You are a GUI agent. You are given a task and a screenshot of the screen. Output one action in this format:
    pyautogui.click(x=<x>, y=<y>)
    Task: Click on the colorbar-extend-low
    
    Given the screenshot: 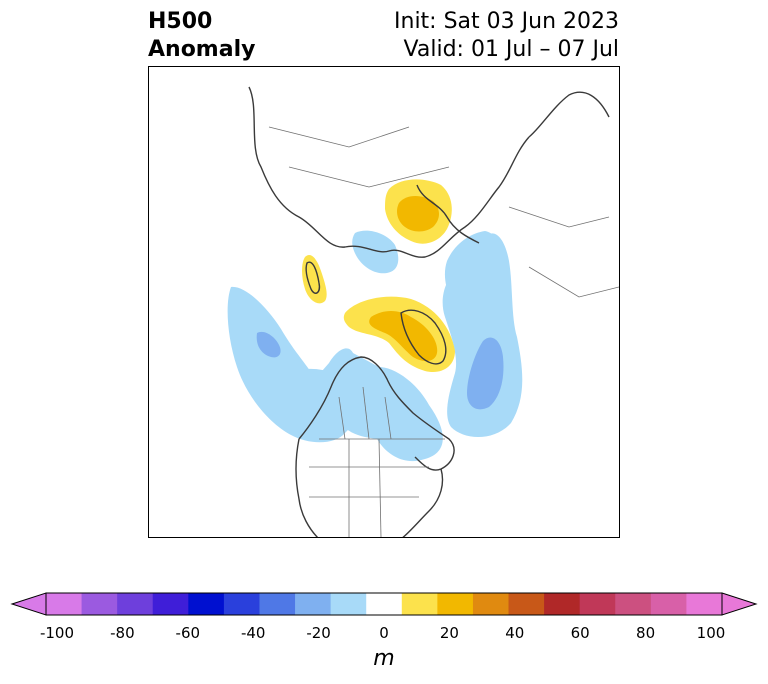 What is the action you would take?
    pyautogui.click(x=28, y=604)
    